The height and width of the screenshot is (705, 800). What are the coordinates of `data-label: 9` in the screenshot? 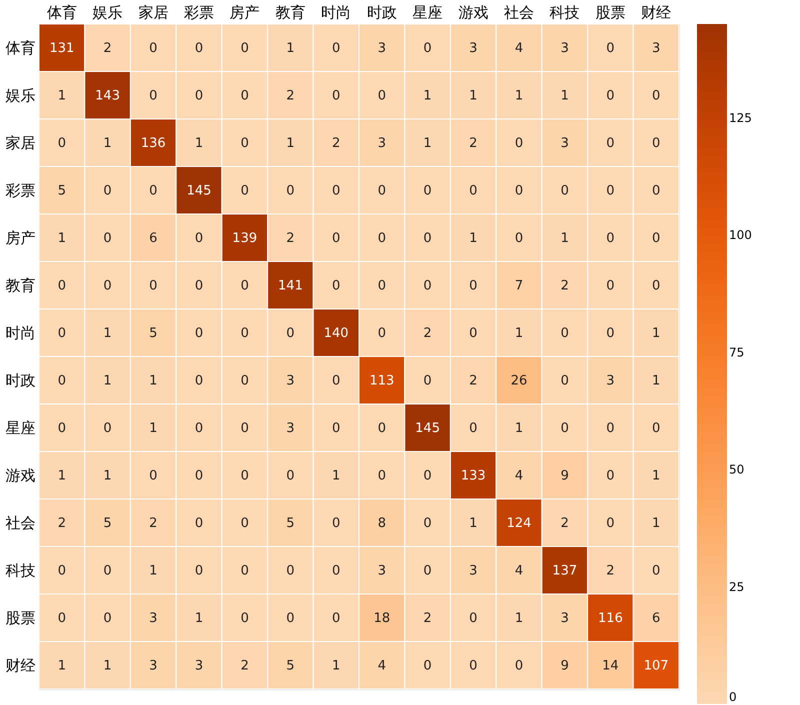 It's located at (564, 666).